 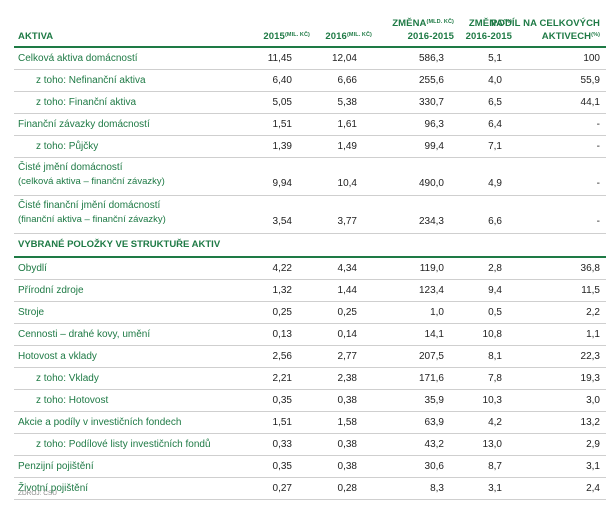 What do you see at coordinates (84, 124) in the screenshot?
I see `row-label: Finanční závazky domácností` at bounding box center [84, 124].